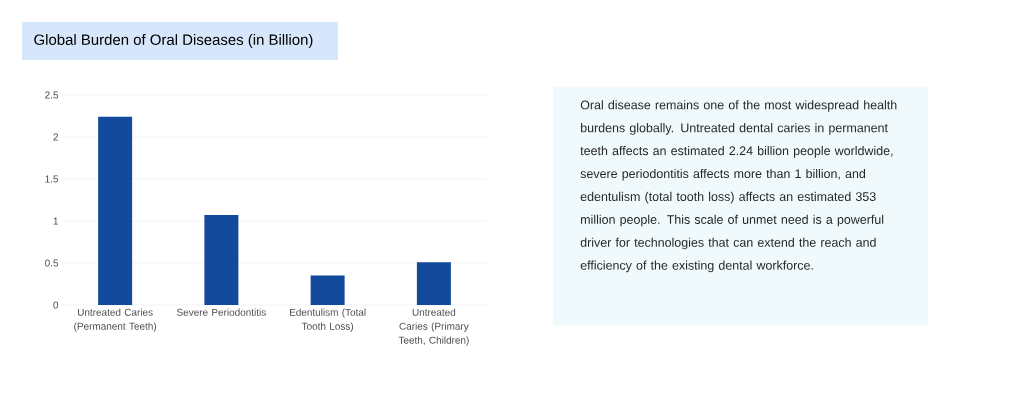 This screenshot has height=397, width=1024. What do you see at coordinates (327, 320) in the screenshot?
I see `x-tick-label: Edentulism (Total Tooth Loss)` at bounding box center [327, 320].